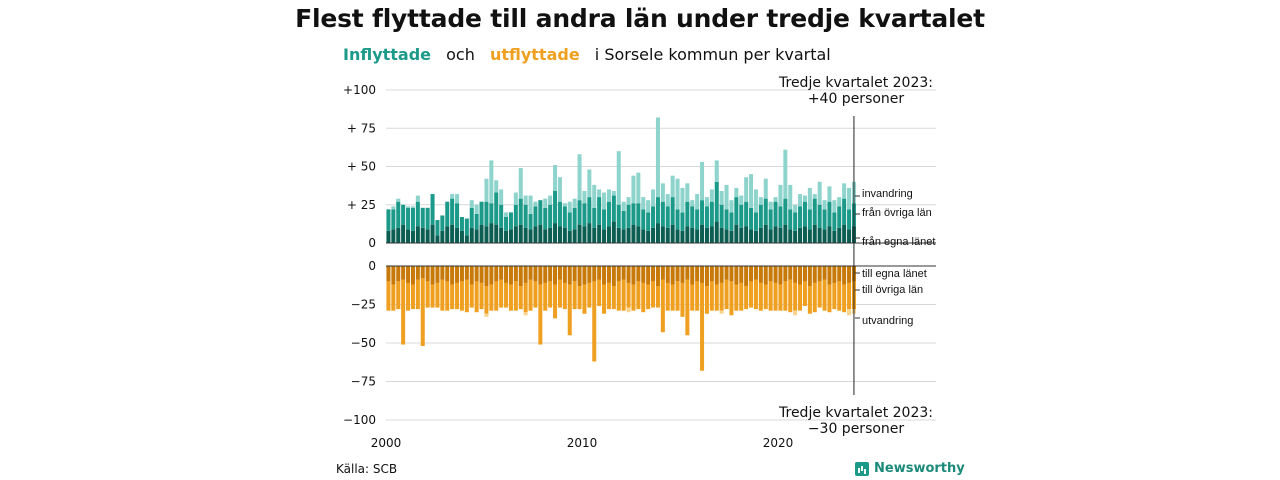 This screenshot has height=480, width=1280. Describe the element at coordinates (892, 290) in the screenshot. I see `legend-label-out: till övriga län` at that location.